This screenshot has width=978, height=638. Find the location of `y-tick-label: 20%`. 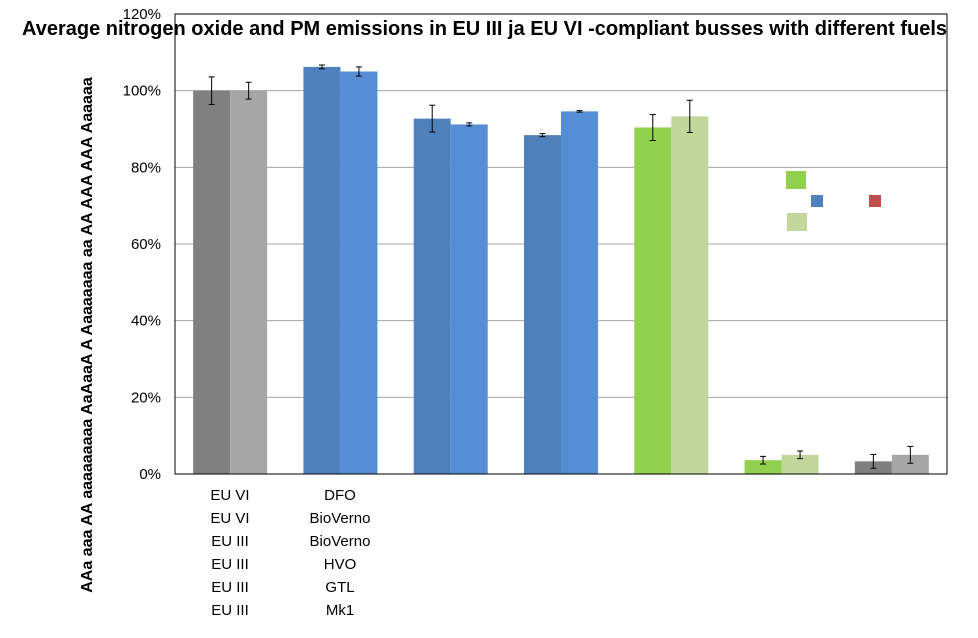

y-tick-label: 20% is located at coordinates (146, 397).